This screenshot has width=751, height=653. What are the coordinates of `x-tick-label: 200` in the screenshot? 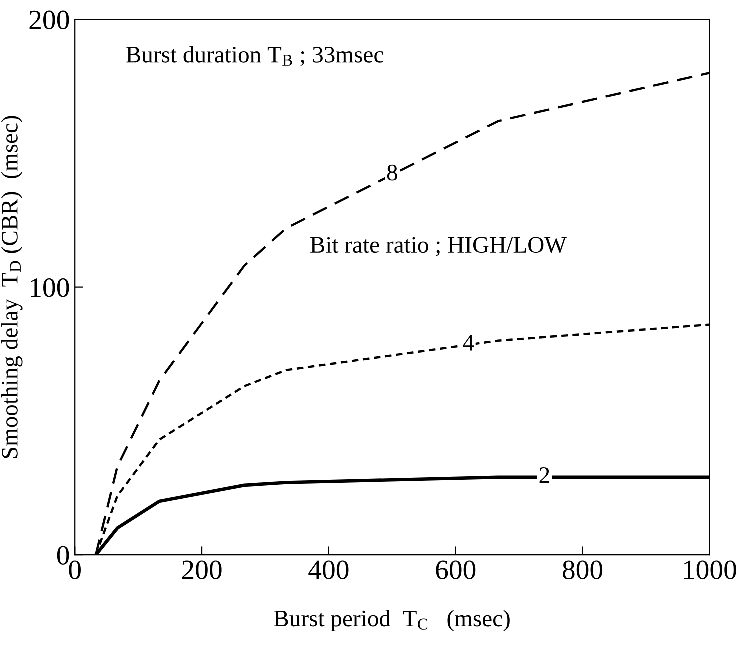 It's located at (202, 570).